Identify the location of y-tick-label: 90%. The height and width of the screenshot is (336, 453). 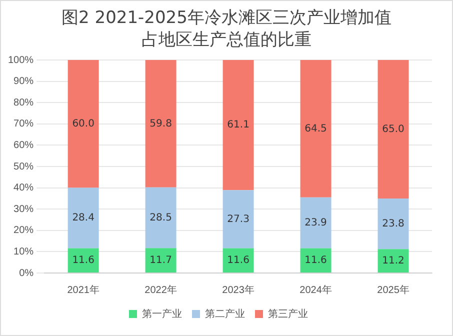
(24, 82).